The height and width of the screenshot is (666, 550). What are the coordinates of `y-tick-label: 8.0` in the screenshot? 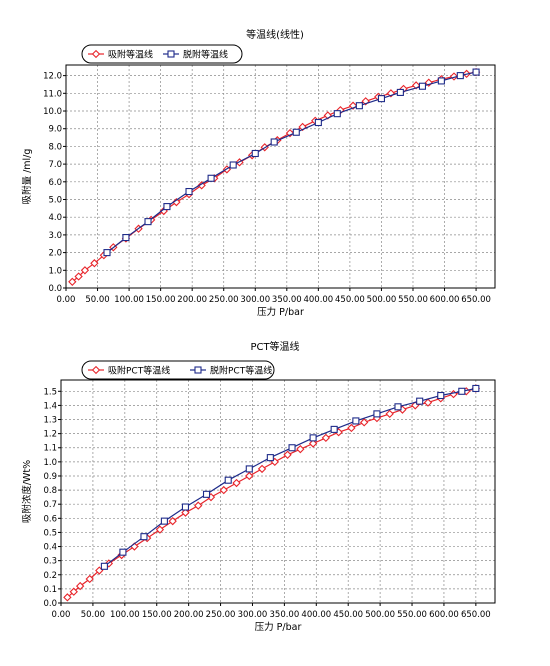 It's located at (55, 147).